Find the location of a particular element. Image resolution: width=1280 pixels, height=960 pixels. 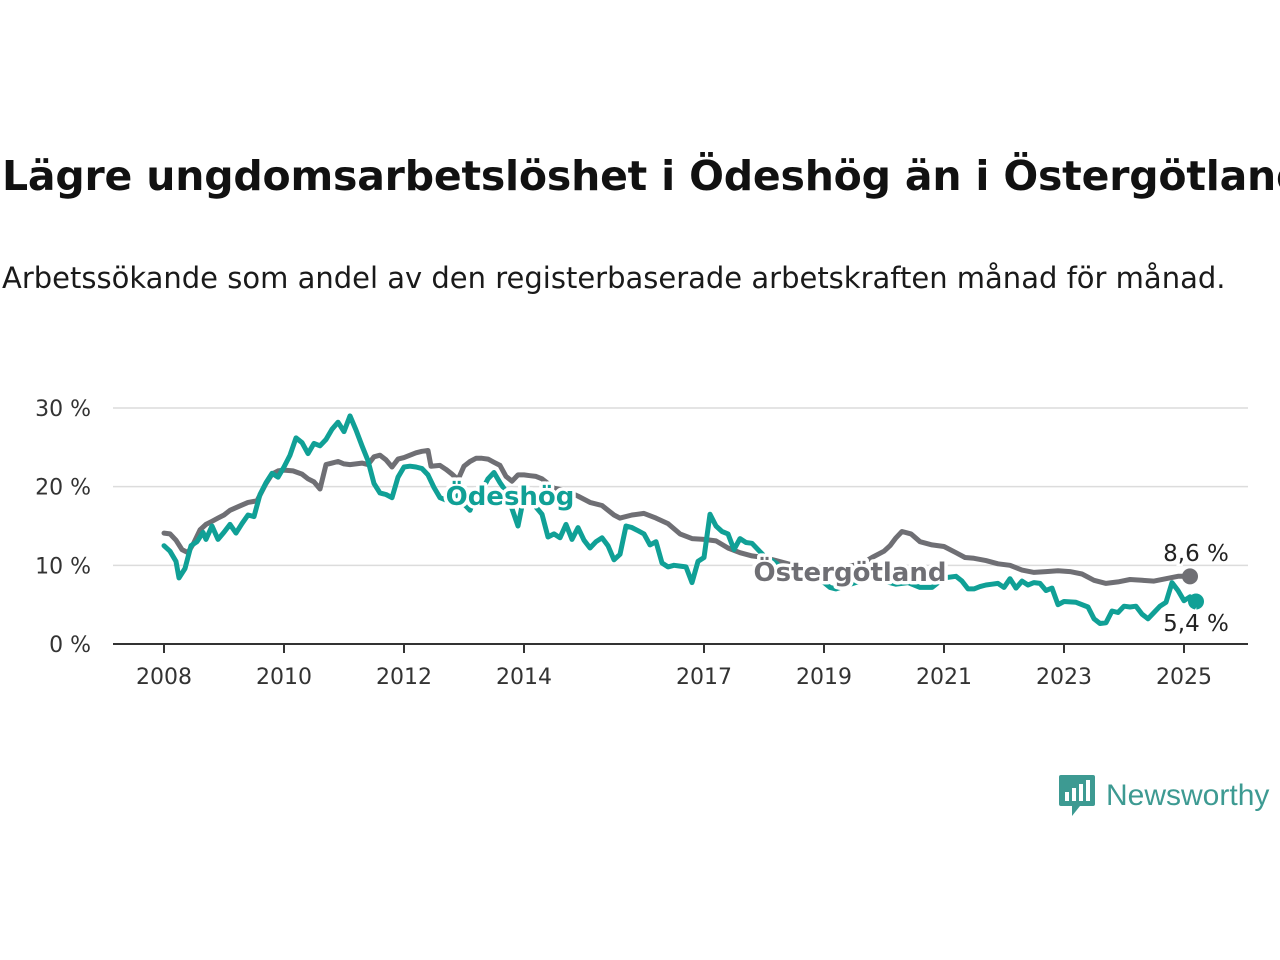

newsworthy-logo-icon is located at coordinates (1077, 795).